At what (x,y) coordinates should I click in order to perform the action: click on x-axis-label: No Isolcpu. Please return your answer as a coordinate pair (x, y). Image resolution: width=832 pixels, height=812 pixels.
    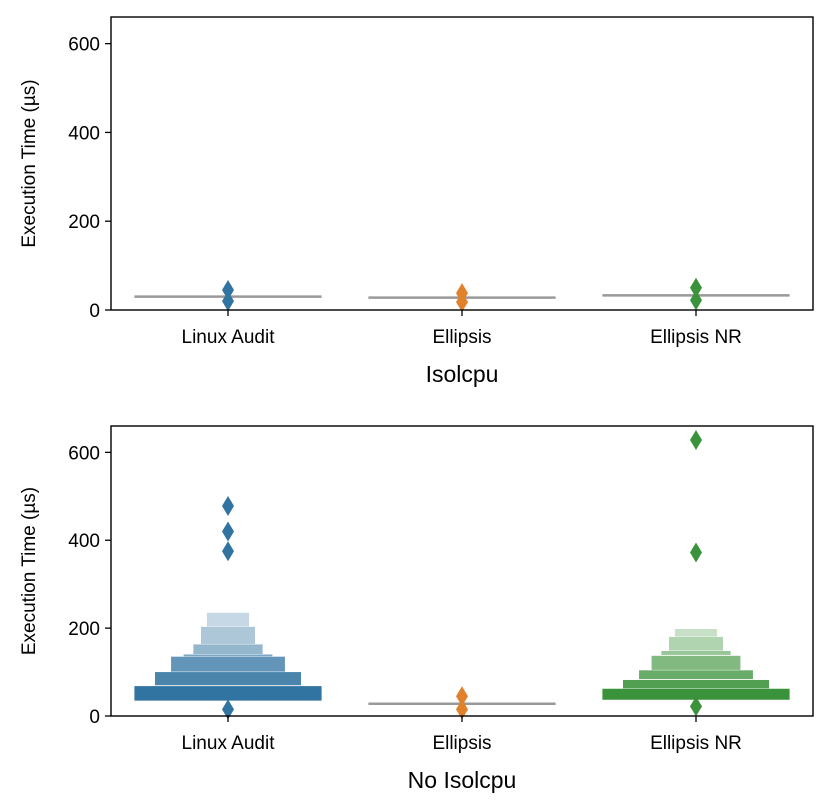
    Looking at the image, I should click on (462, 780).